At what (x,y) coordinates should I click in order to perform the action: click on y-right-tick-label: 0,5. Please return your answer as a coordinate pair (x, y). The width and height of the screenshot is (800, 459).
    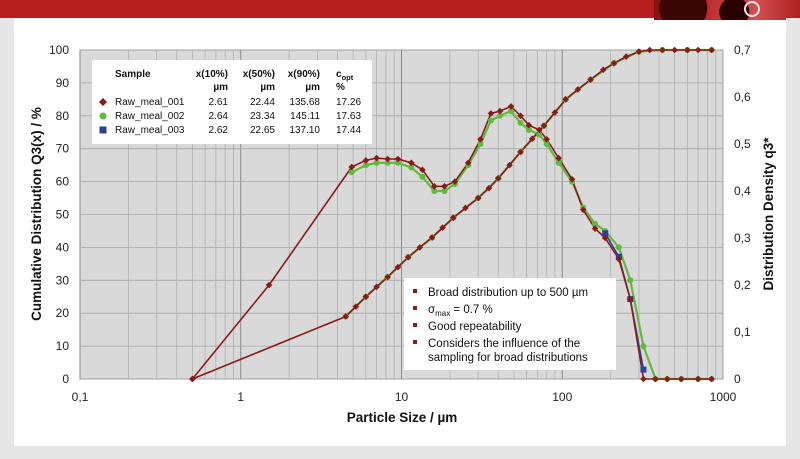
    Looking at the image, I should click on (742, 144).